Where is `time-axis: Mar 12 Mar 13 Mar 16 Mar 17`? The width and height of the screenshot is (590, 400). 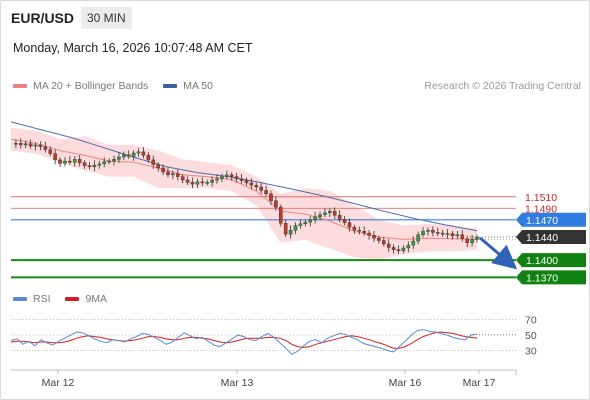
time-axis: Mar 12 Mar 13 Mar 16 Mar 17 is located at coordinates (264, 379).